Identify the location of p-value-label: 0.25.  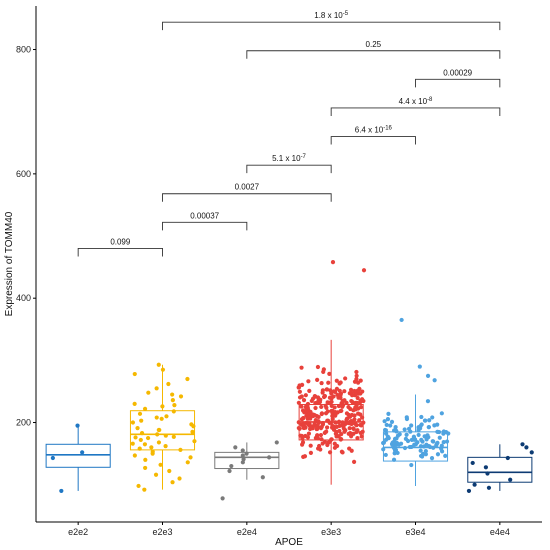
(374, 44).